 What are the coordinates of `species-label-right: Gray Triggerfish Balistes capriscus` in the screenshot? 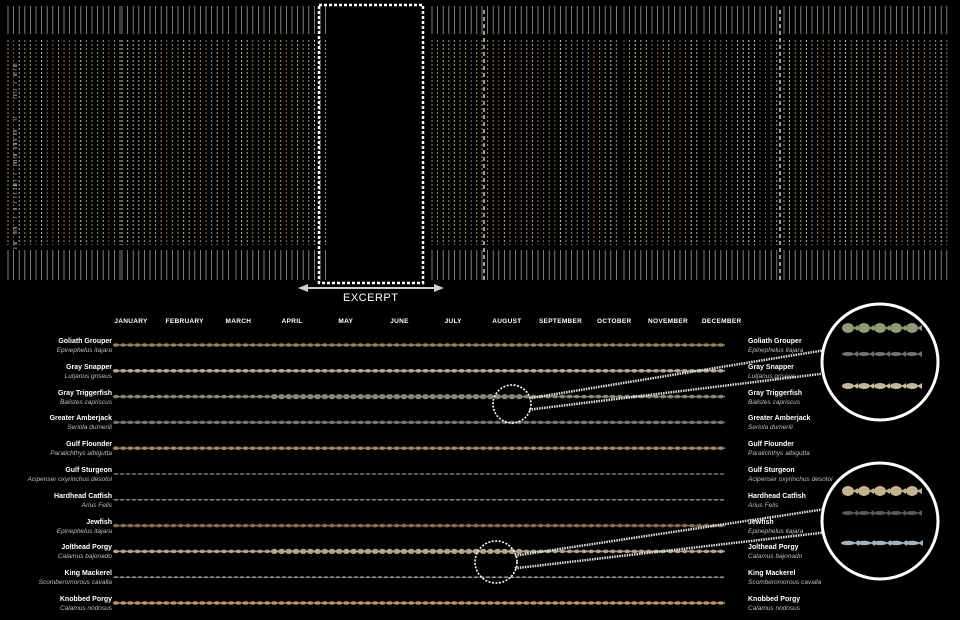 It's located at (808, 398).